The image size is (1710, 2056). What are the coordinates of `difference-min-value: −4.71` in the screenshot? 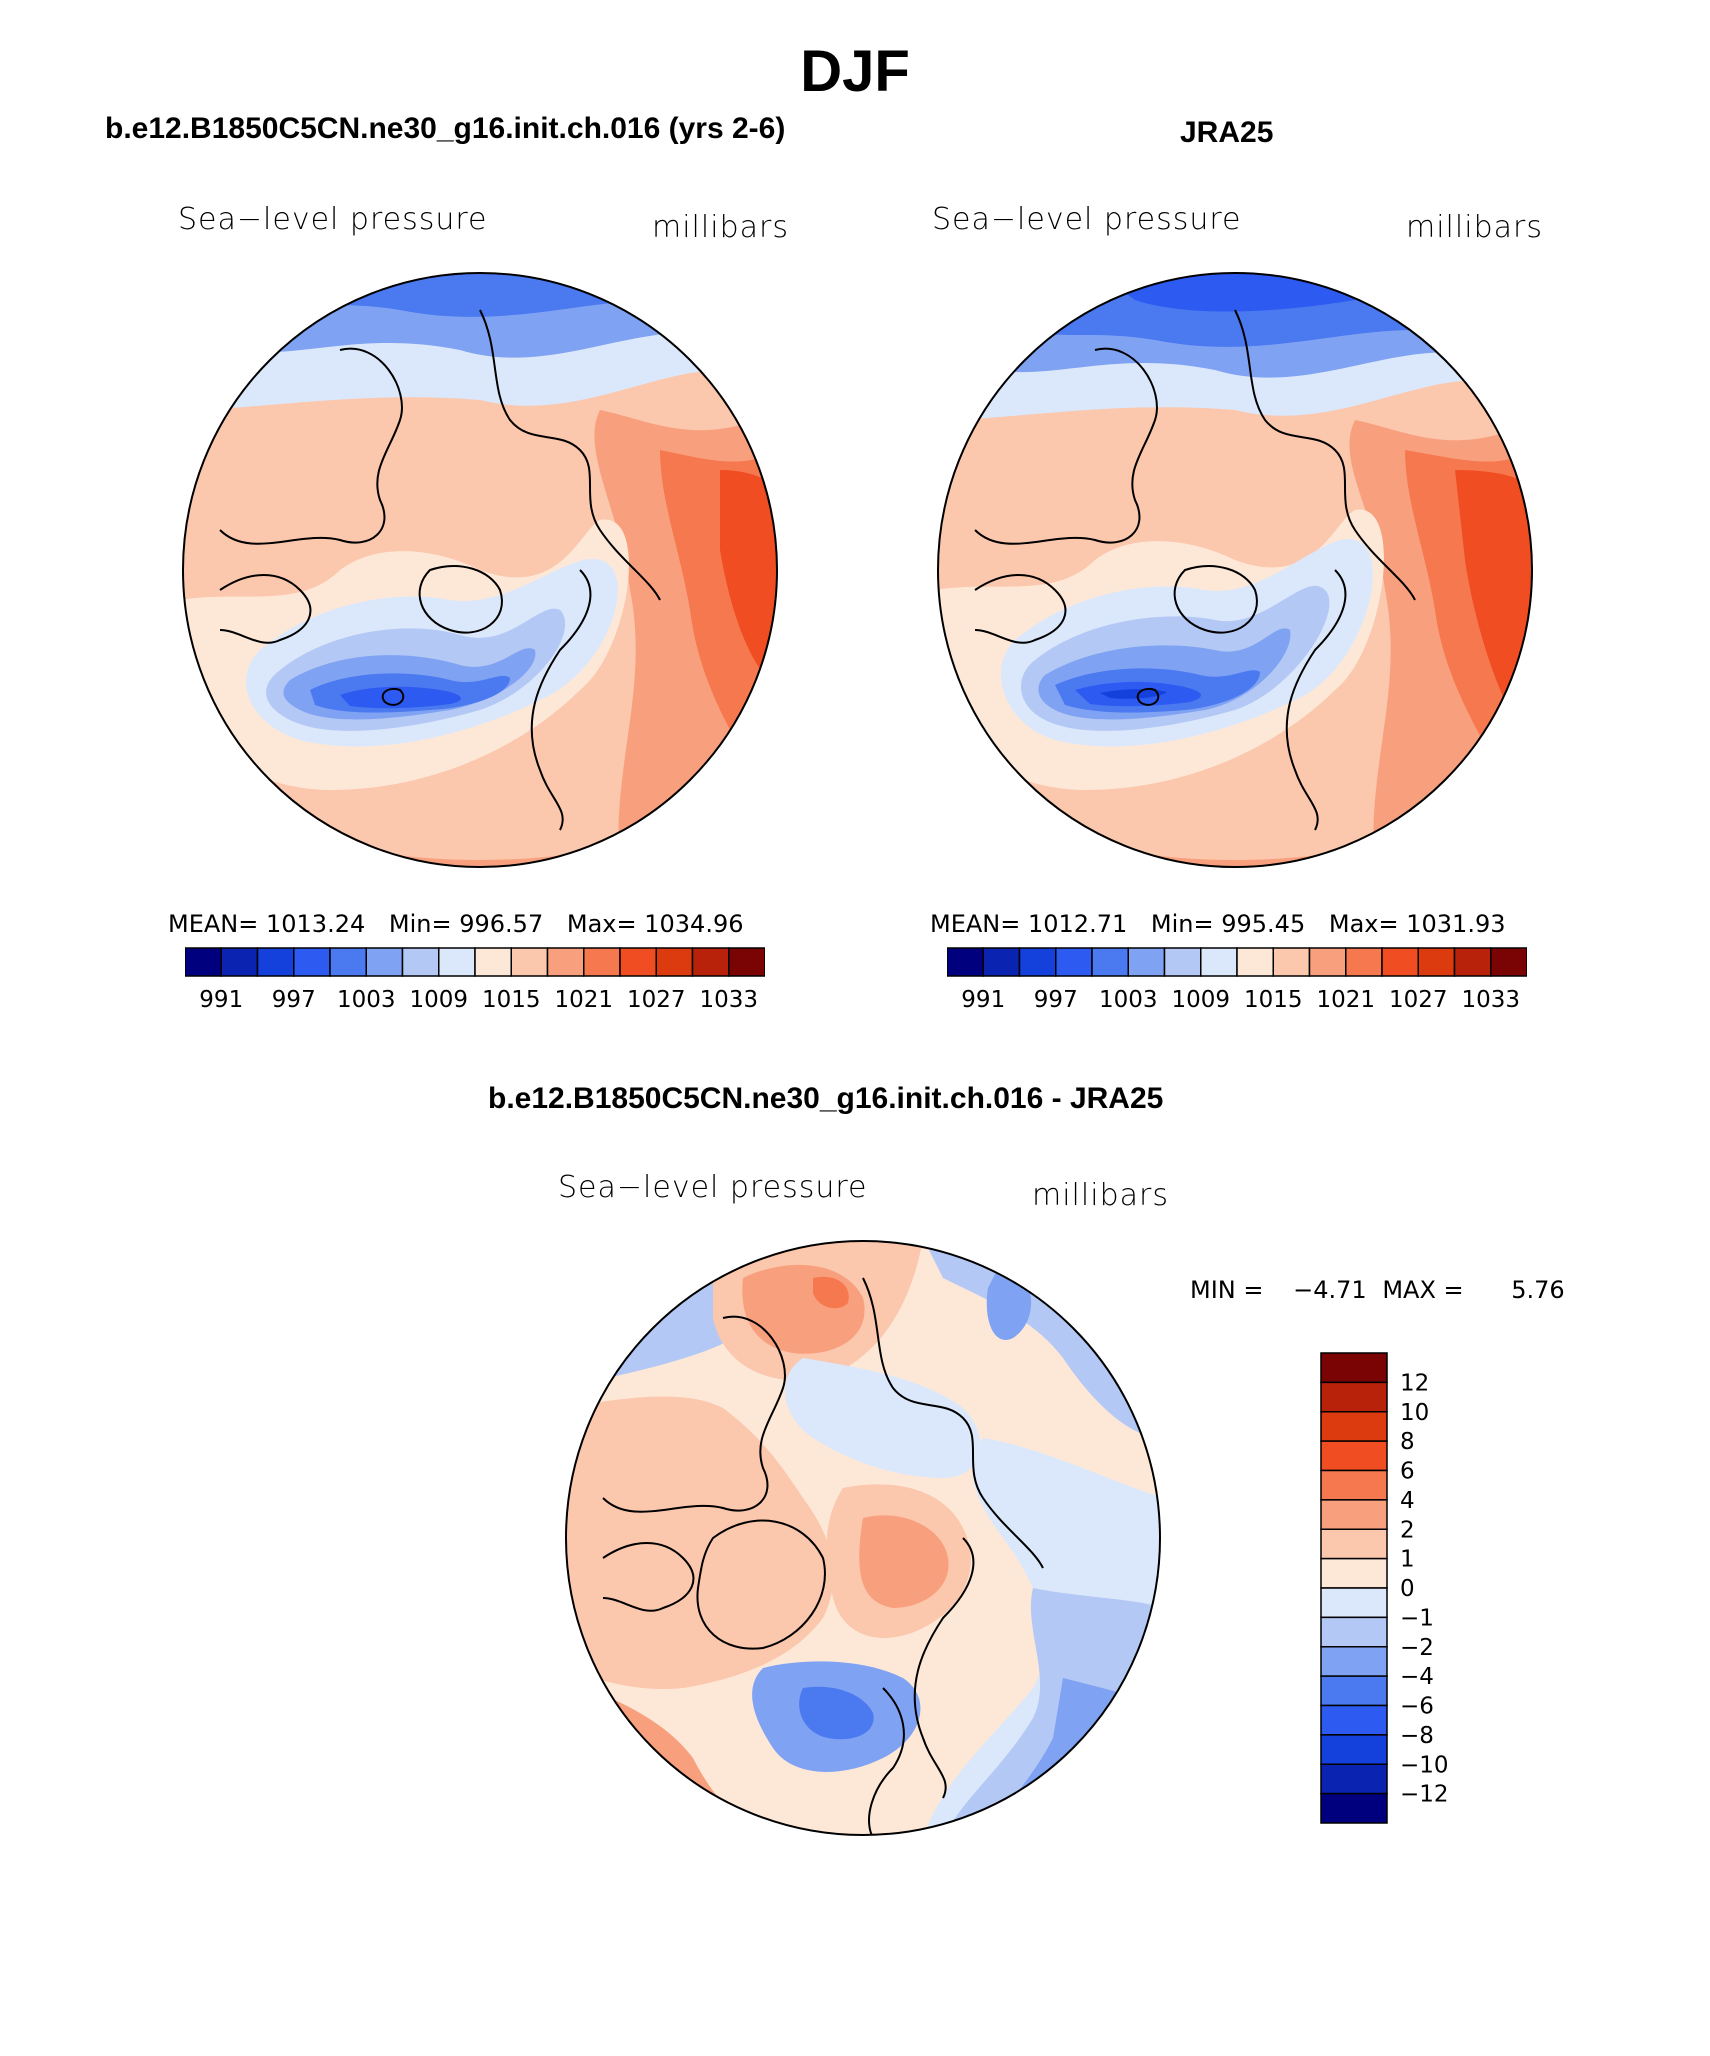 It's located at (1330, 1290).